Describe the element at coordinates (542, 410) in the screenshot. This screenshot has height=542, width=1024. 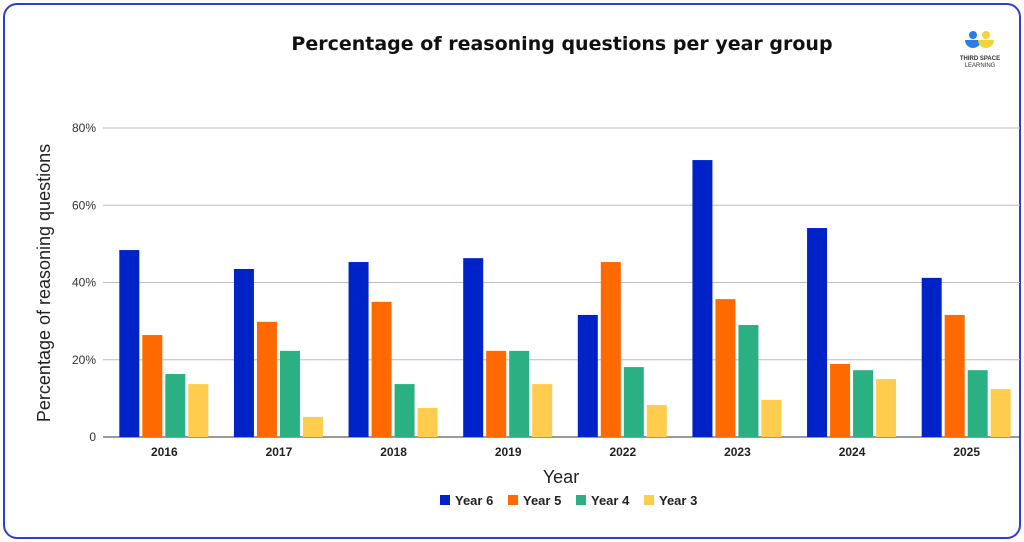
I see `bar-year-3-2019` at that location.